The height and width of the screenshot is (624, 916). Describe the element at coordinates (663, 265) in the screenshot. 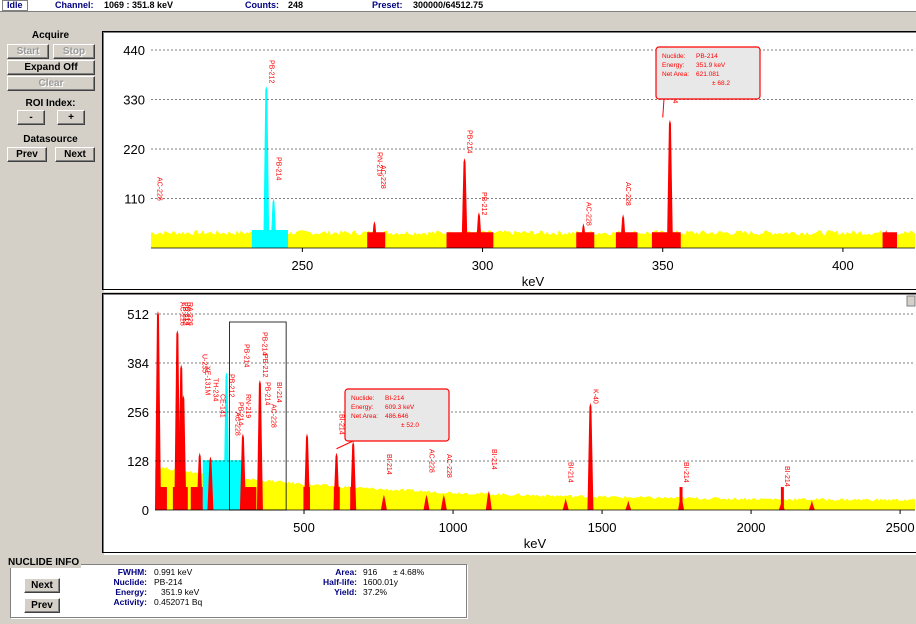

I see `x-tick-label: 350` at that location.